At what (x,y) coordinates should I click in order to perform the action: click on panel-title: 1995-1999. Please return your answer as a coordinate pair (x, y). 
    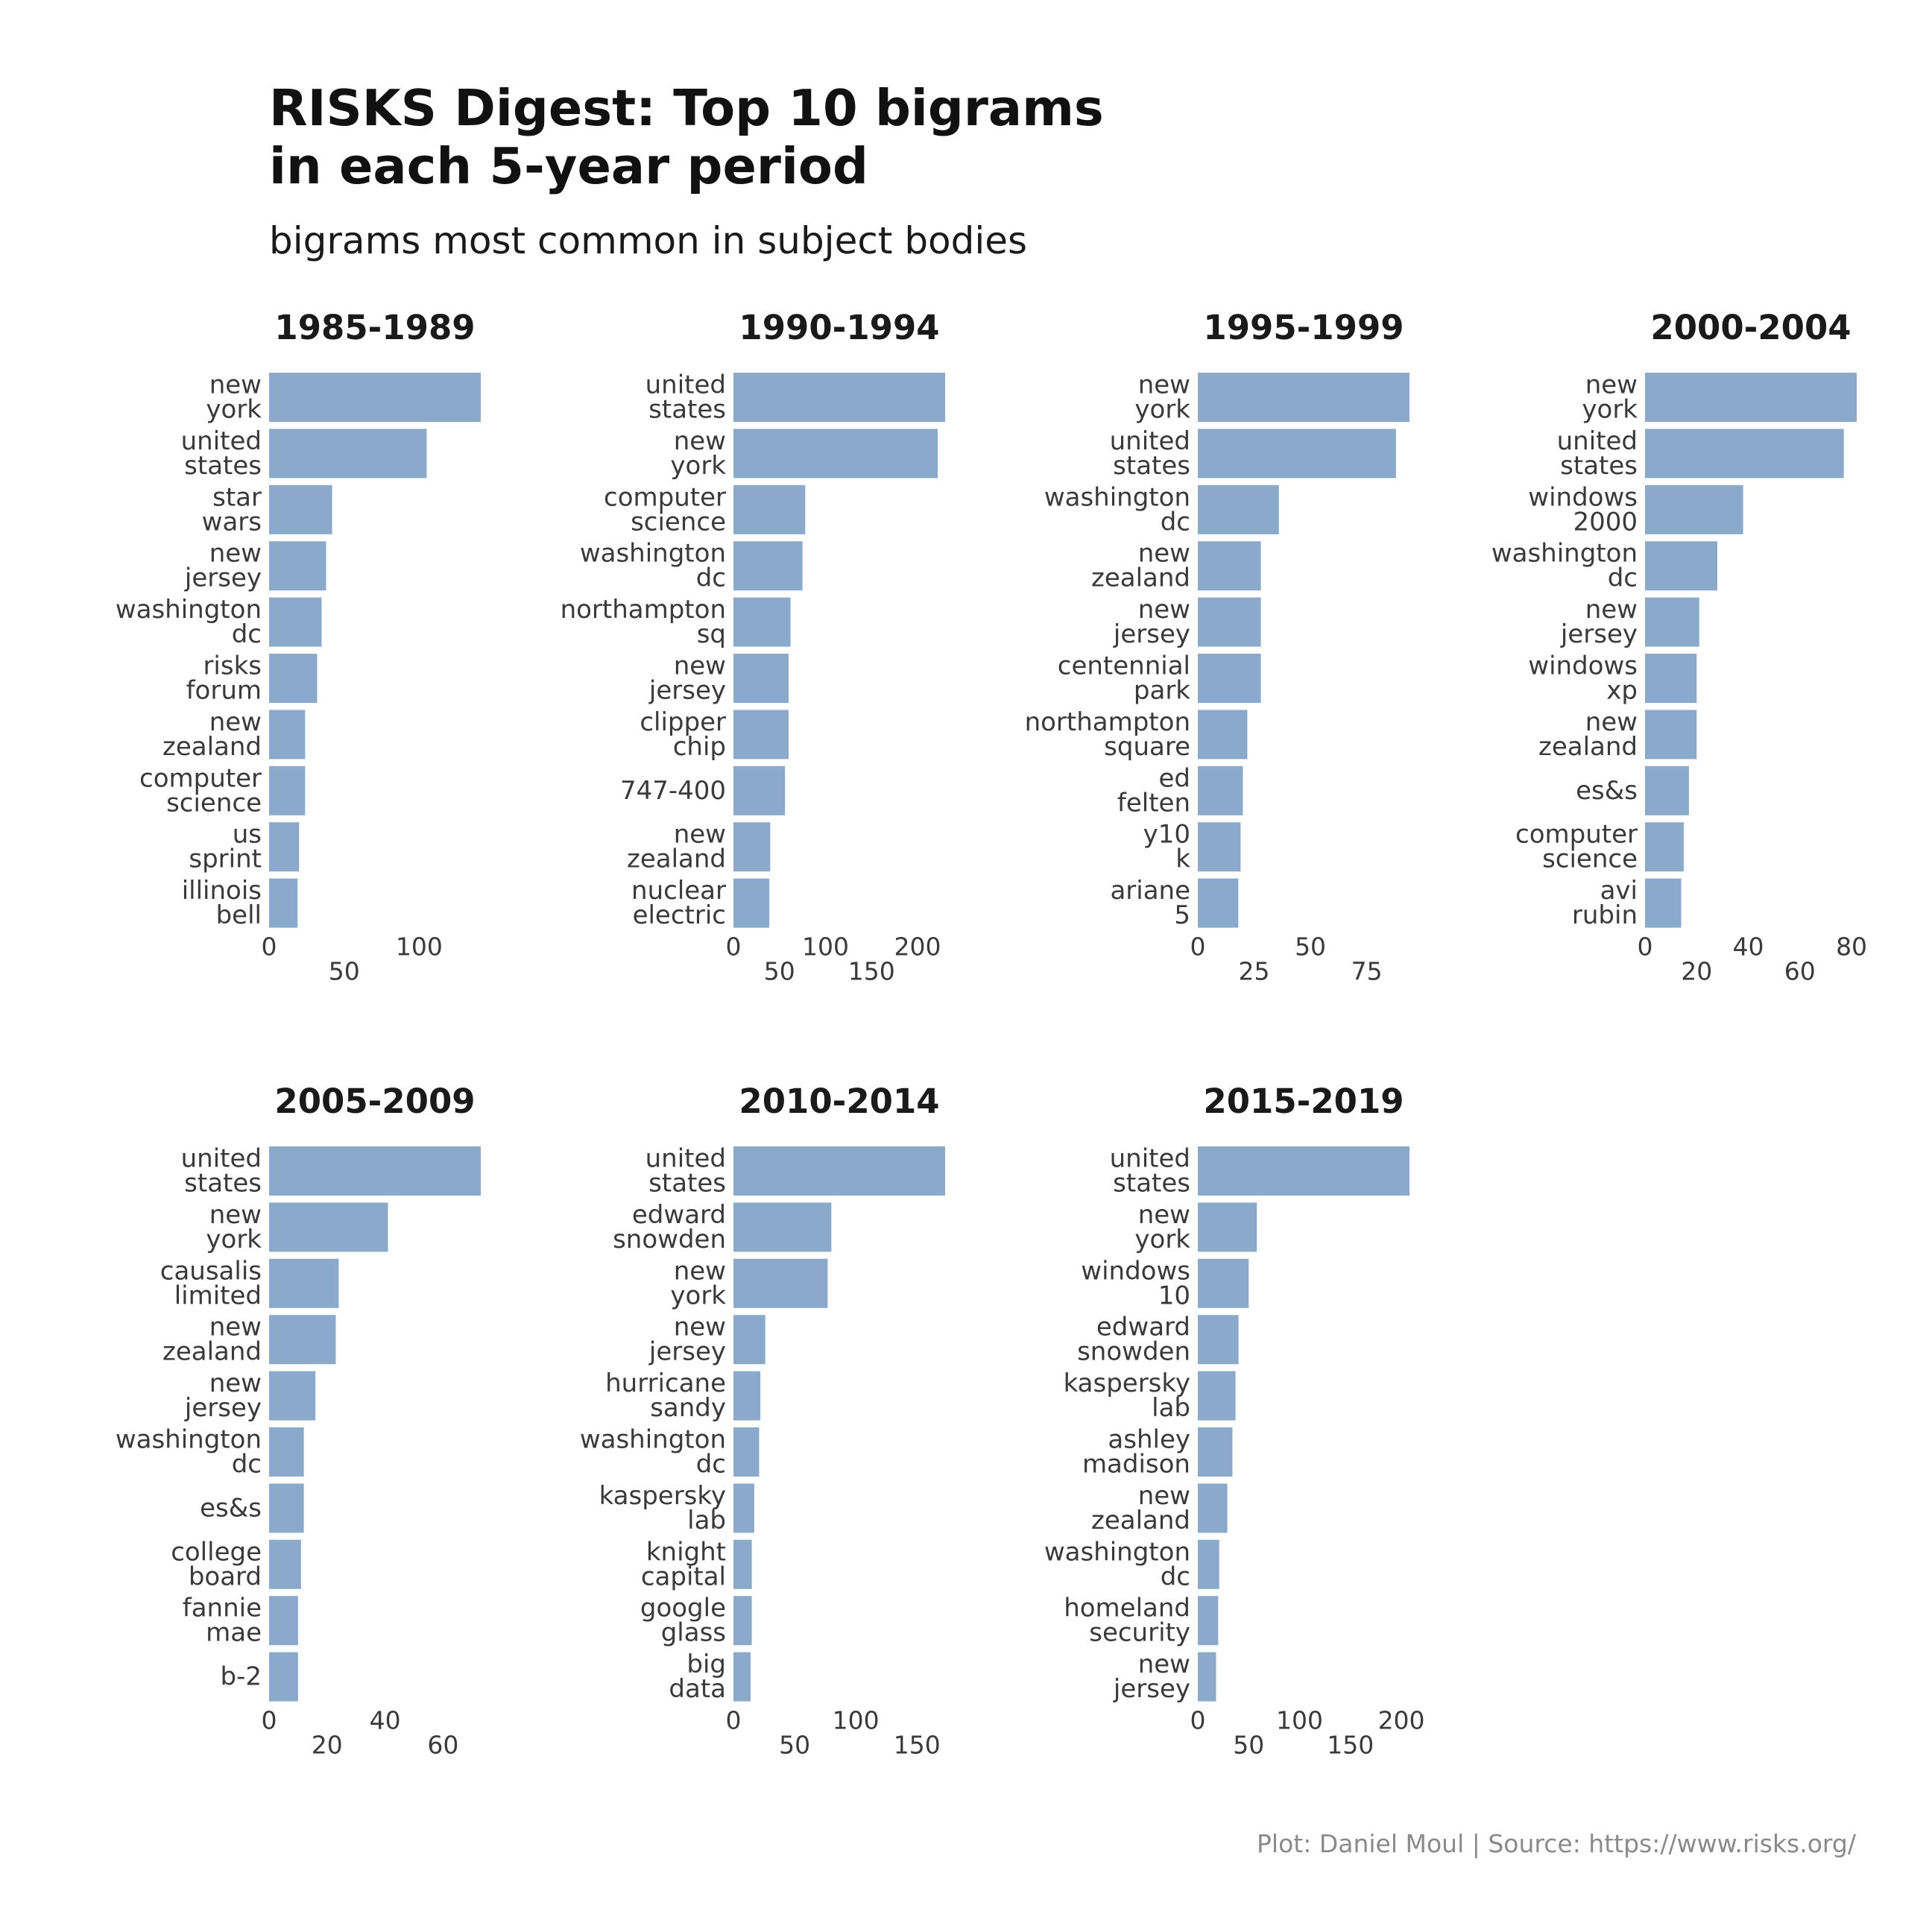
    Looking at the image, I should click on (1304, 327).